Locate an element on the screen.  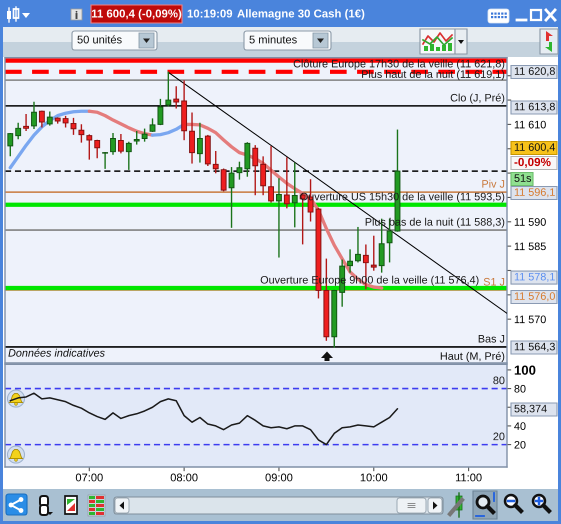
text: 11 613,8 is located at coordinates (534, 107).